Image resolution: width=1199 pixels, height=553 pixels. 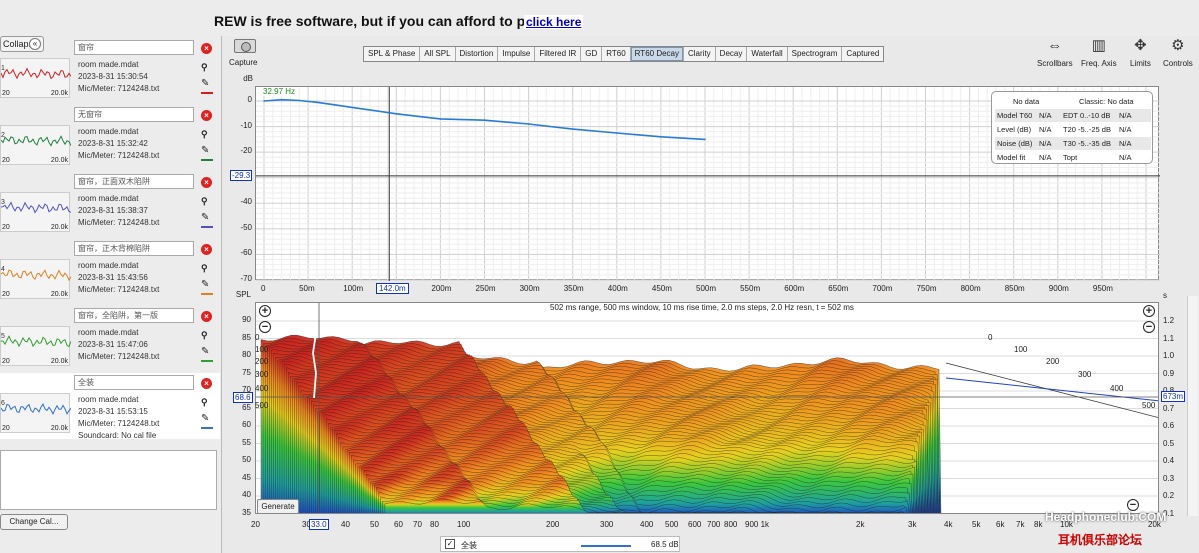 I want to click on zoom-out-bottom-icon: −, so click(x=1133, y=505).